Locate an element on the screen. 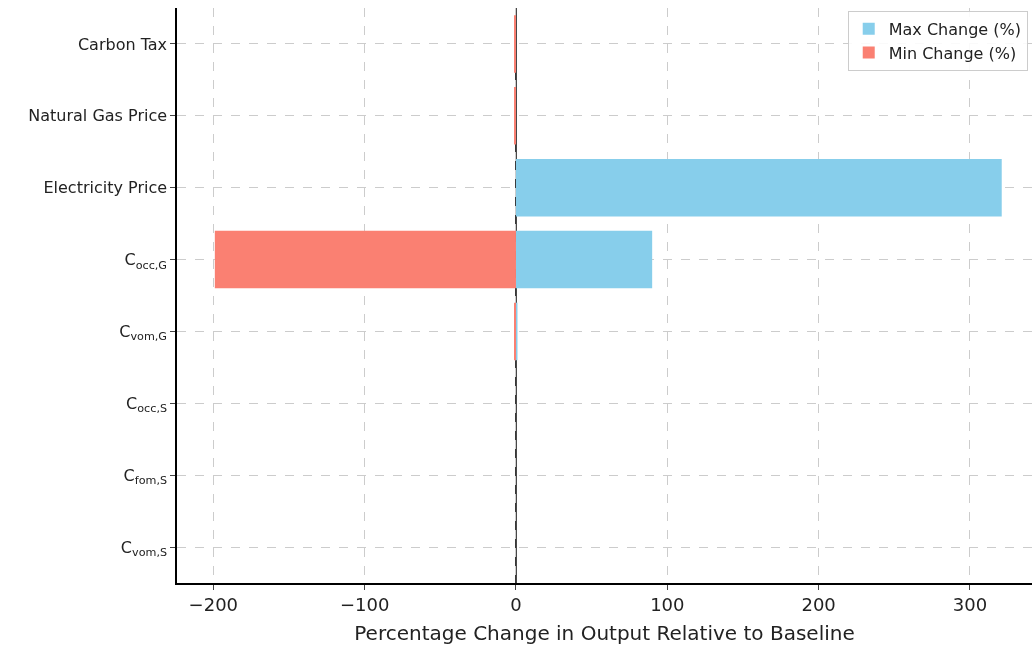 The image size is (1034, 645). y-tick-label: C$_{vom,G}$ is located at coordinates (143, 333).